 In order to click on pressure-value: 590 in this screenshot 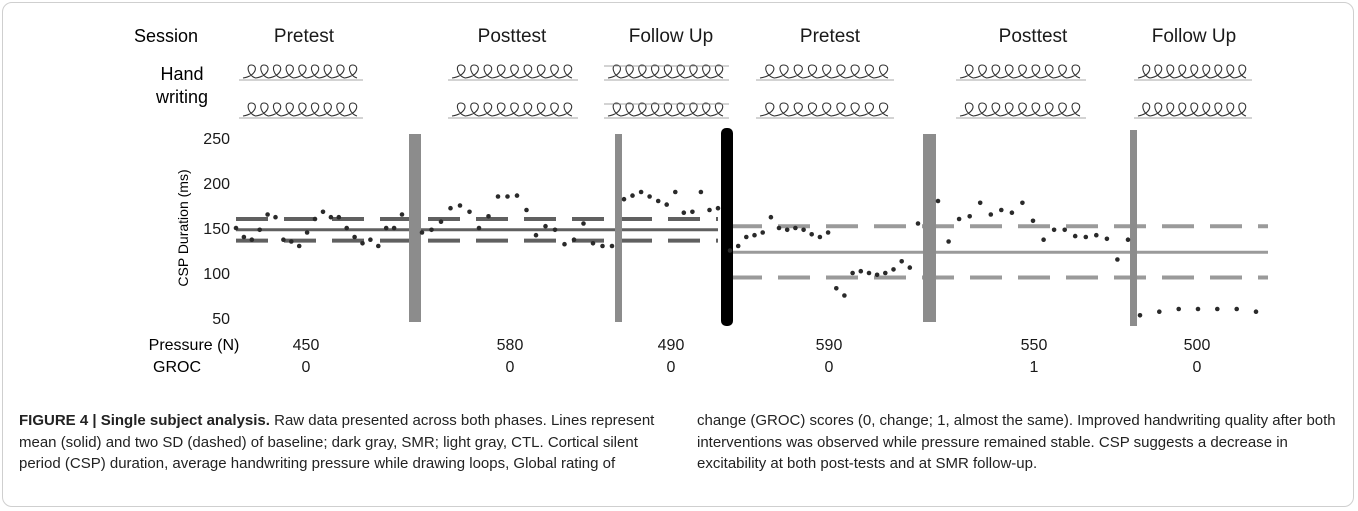, I will do `click(829, 345)`.